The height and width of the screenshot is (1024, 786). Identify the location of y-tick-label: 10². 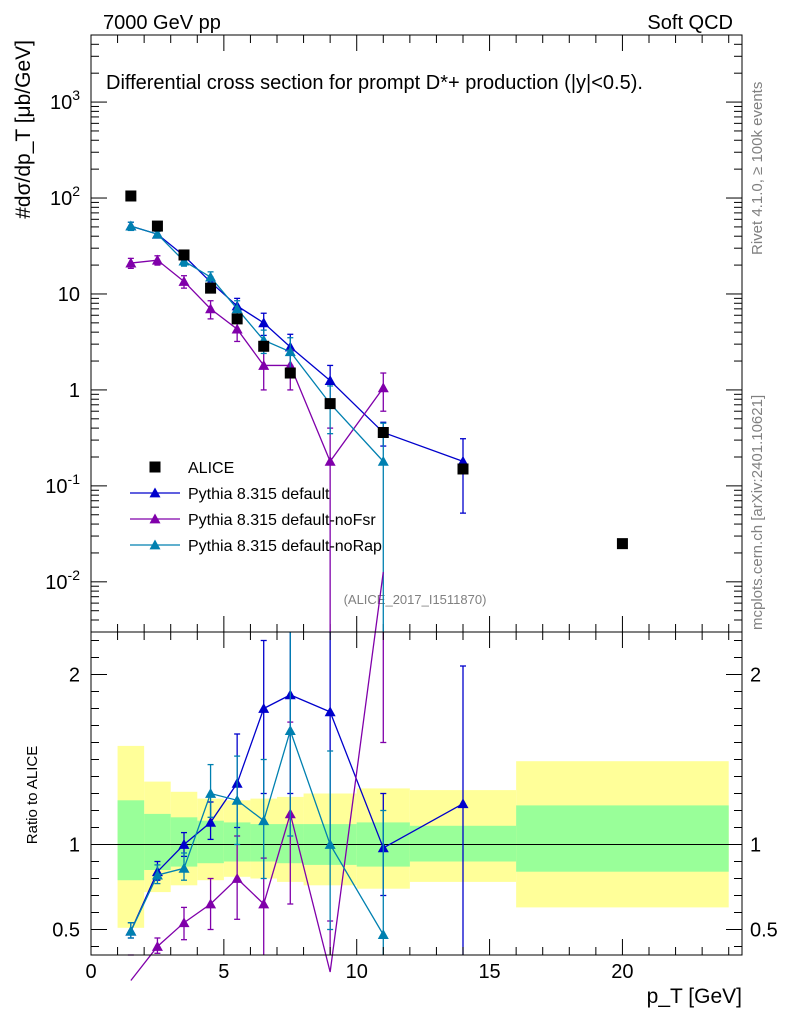
(65, 196).